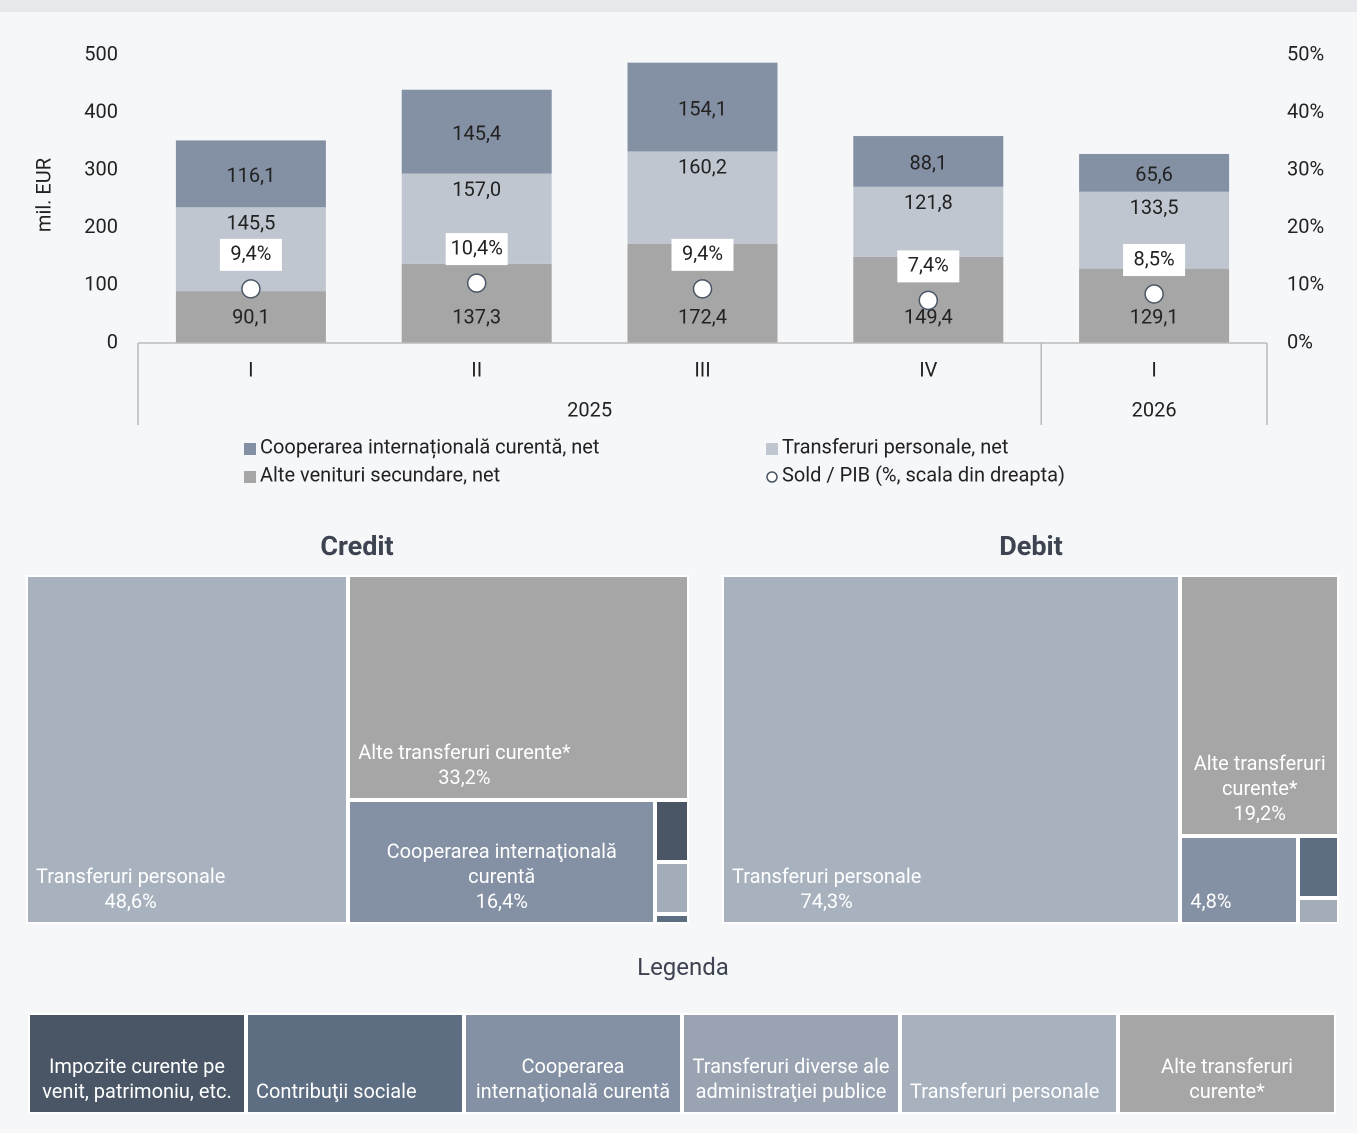  I want to click on cell-text: Transferuri personale 48,6%, so click(130, 889).